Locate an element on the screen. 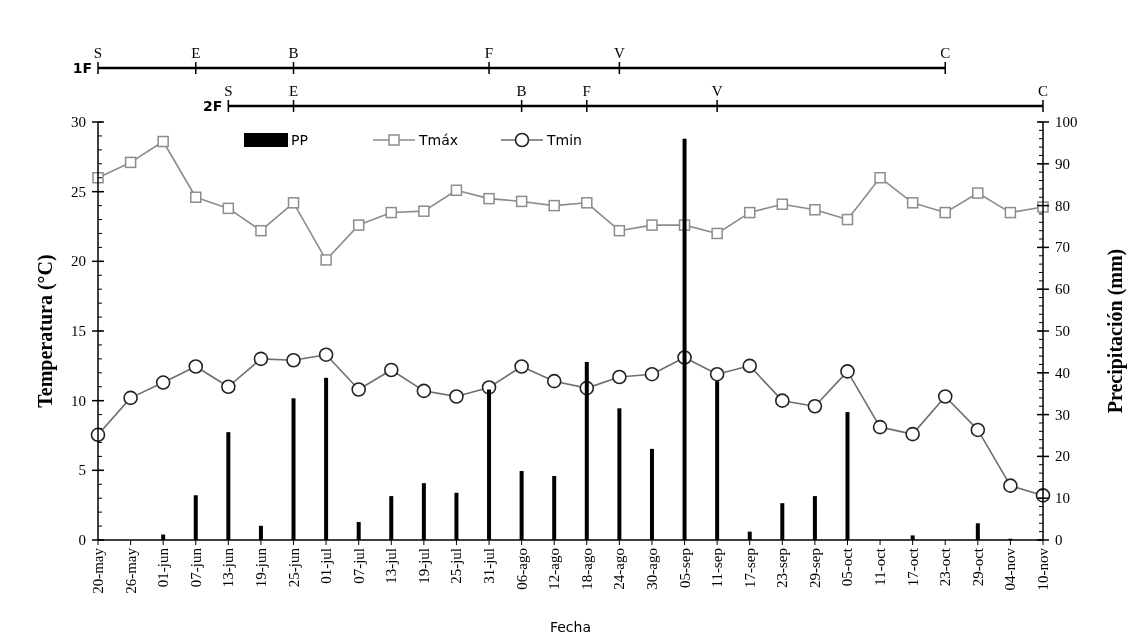  x-tick-label: 07-jun is located at coordinates (195, 567).